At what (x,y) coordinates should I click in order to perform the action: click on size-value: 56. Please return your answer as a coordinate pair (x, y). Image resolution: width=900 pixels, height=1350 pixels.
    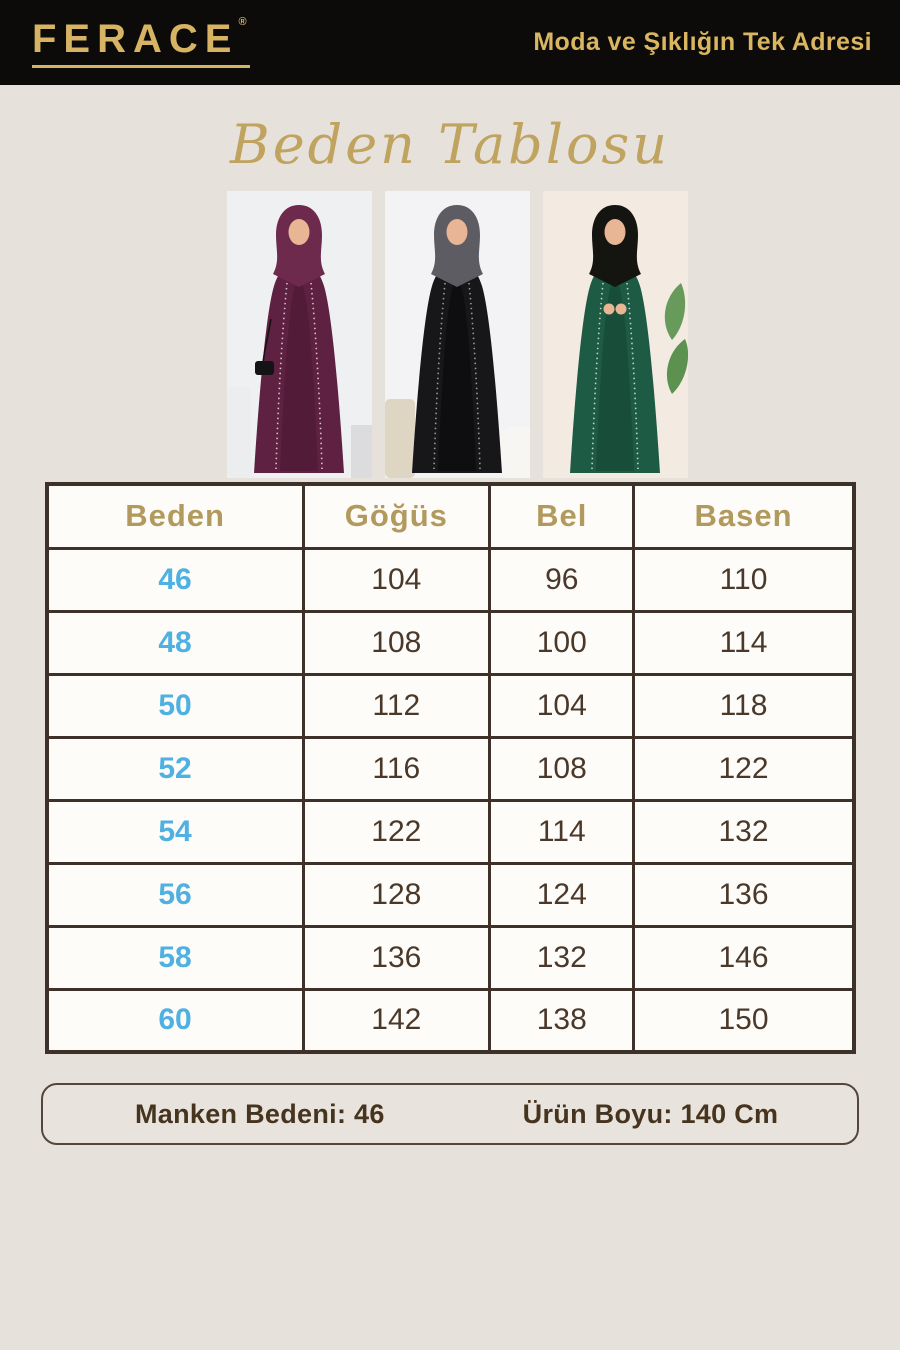
    Looking at the image, I should click on (175, 894).